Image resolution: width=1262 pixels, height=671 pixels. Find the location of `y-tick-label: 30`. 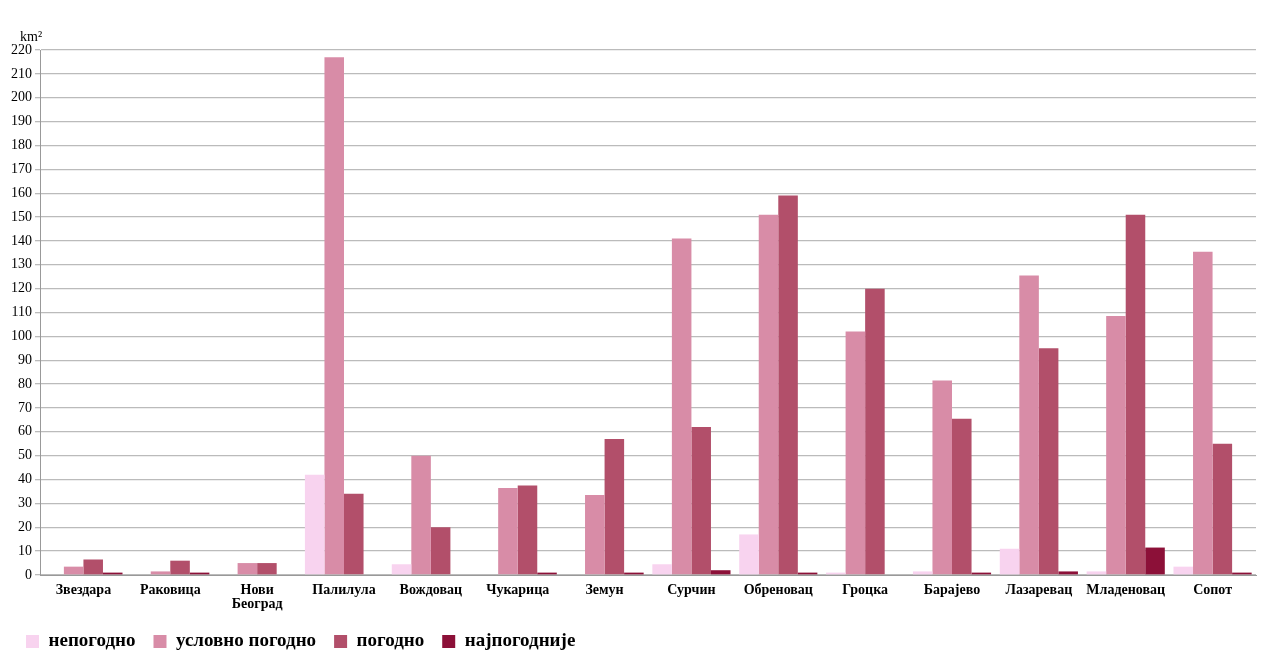

y-tick-label: 30 is located at coordinates (25, 503).